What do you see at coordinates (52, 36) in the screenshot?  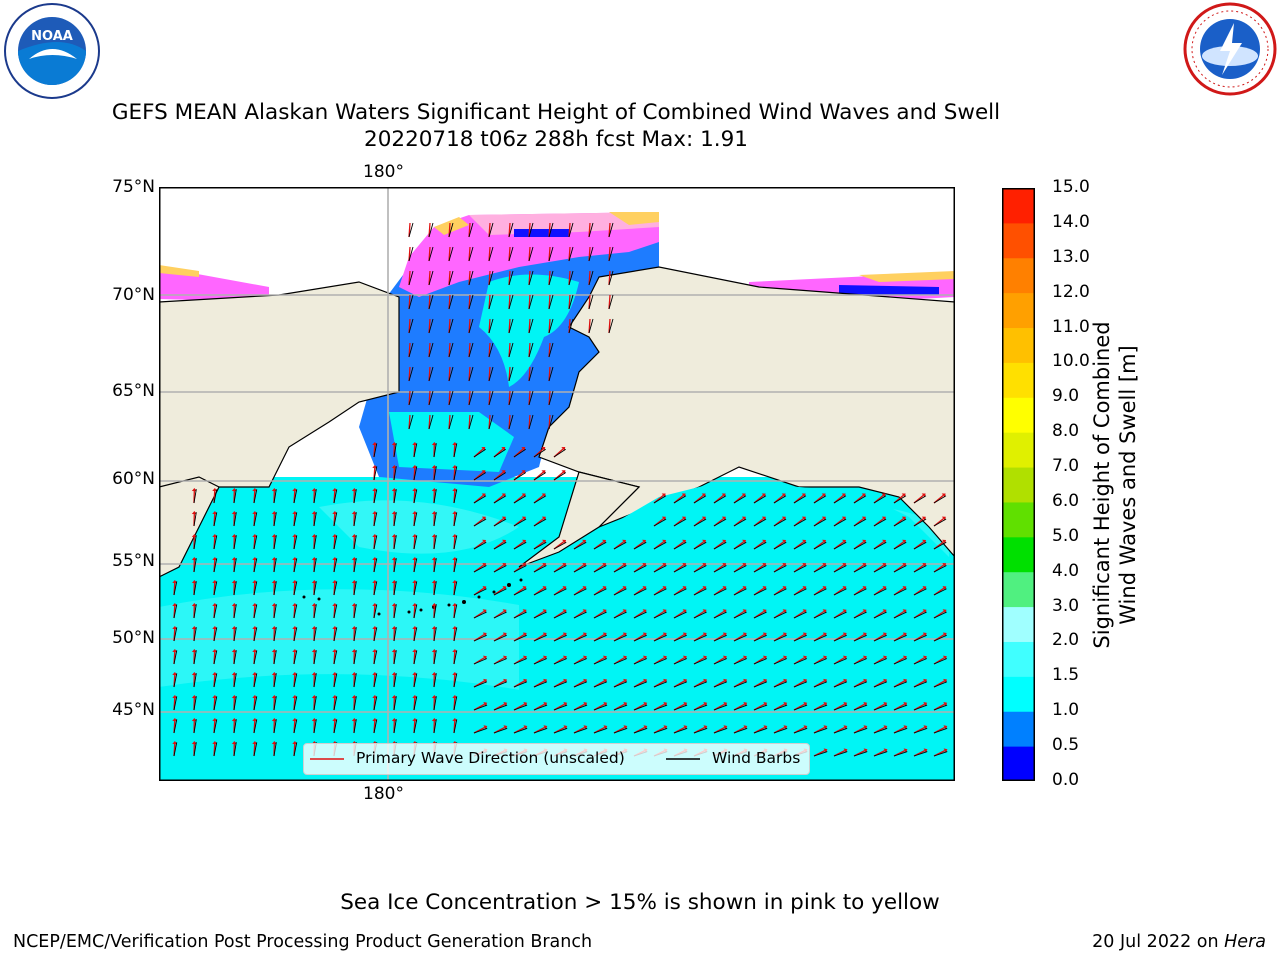 I see `svg-text: NOAA` at bounding box center [52, 36].